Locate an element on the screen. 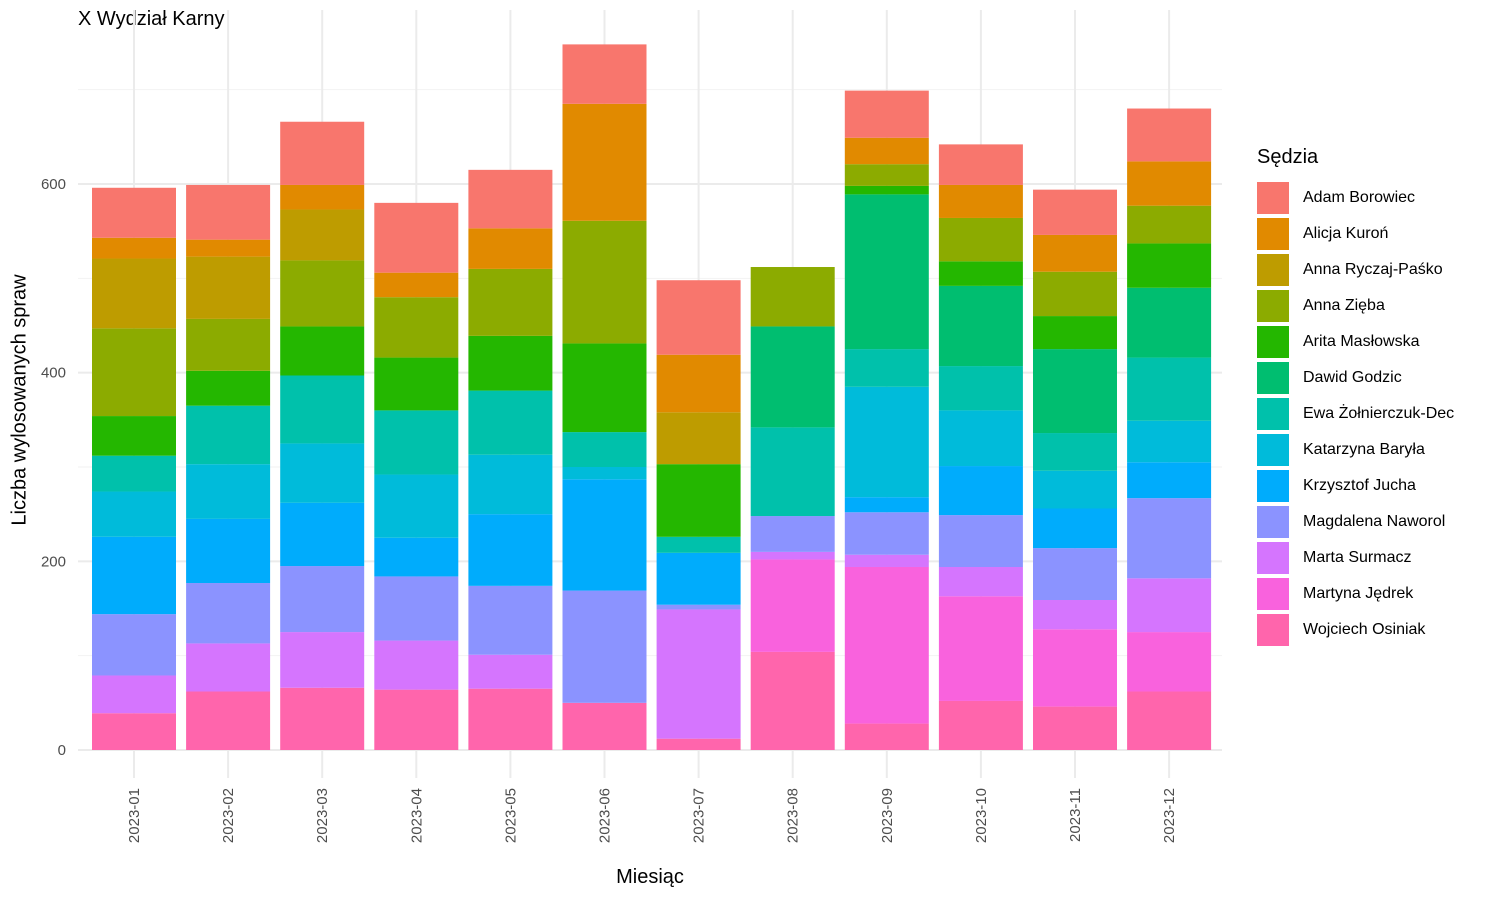  x-tick-label: 2023-05 is located at coordinates (510, 815).